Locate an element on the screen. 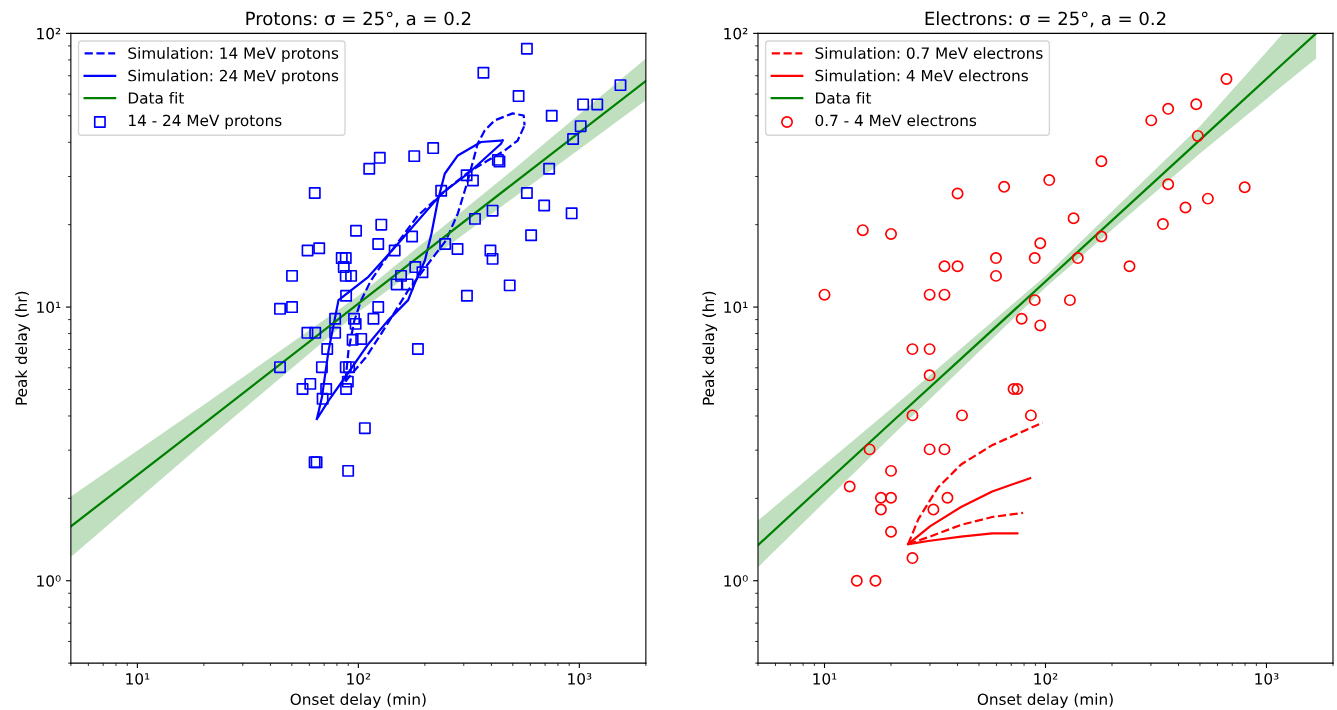 The height and width of the screenshot is (710, 1337). legend-label: Simulation: 0.7 MeV electrons is located at coordinates (929, 53).